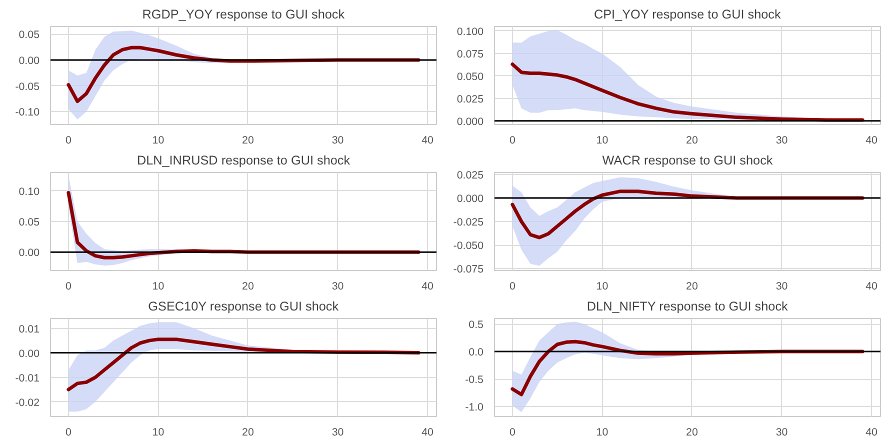 Image resolution: width=889 pixels, height=440 pixels. I want to click on y-tick-label: 0.01, so click(29, 329).